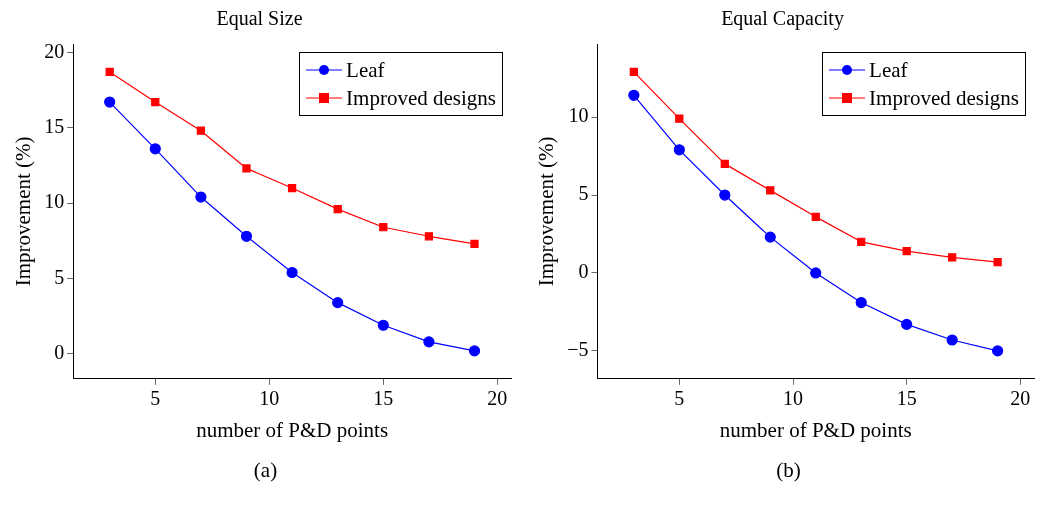  I want to click on text: (a), so click(265, 470).